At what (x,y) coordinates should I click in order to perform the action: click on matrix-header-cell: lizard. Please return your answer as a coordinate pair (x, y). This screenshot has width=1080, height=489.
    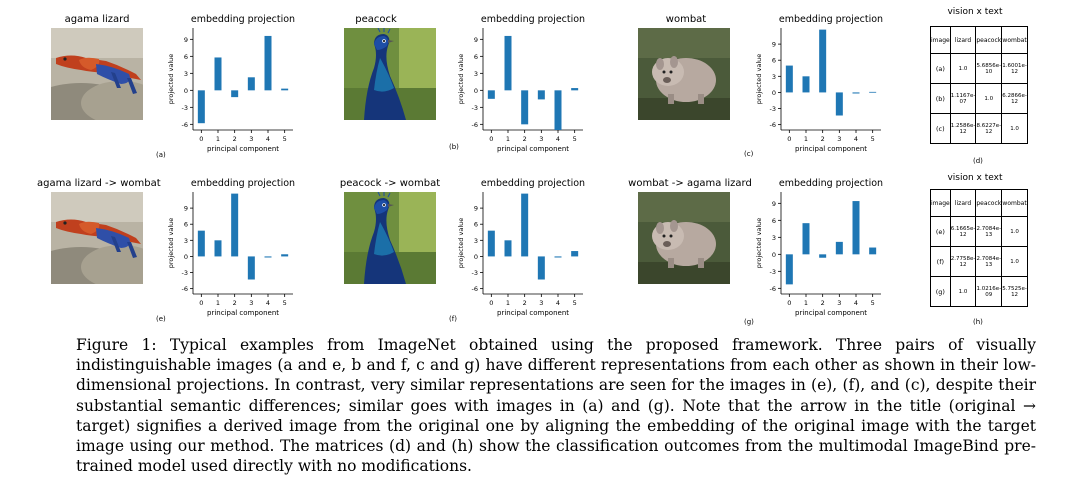
    Looking at the image, I should click on (963, 40).